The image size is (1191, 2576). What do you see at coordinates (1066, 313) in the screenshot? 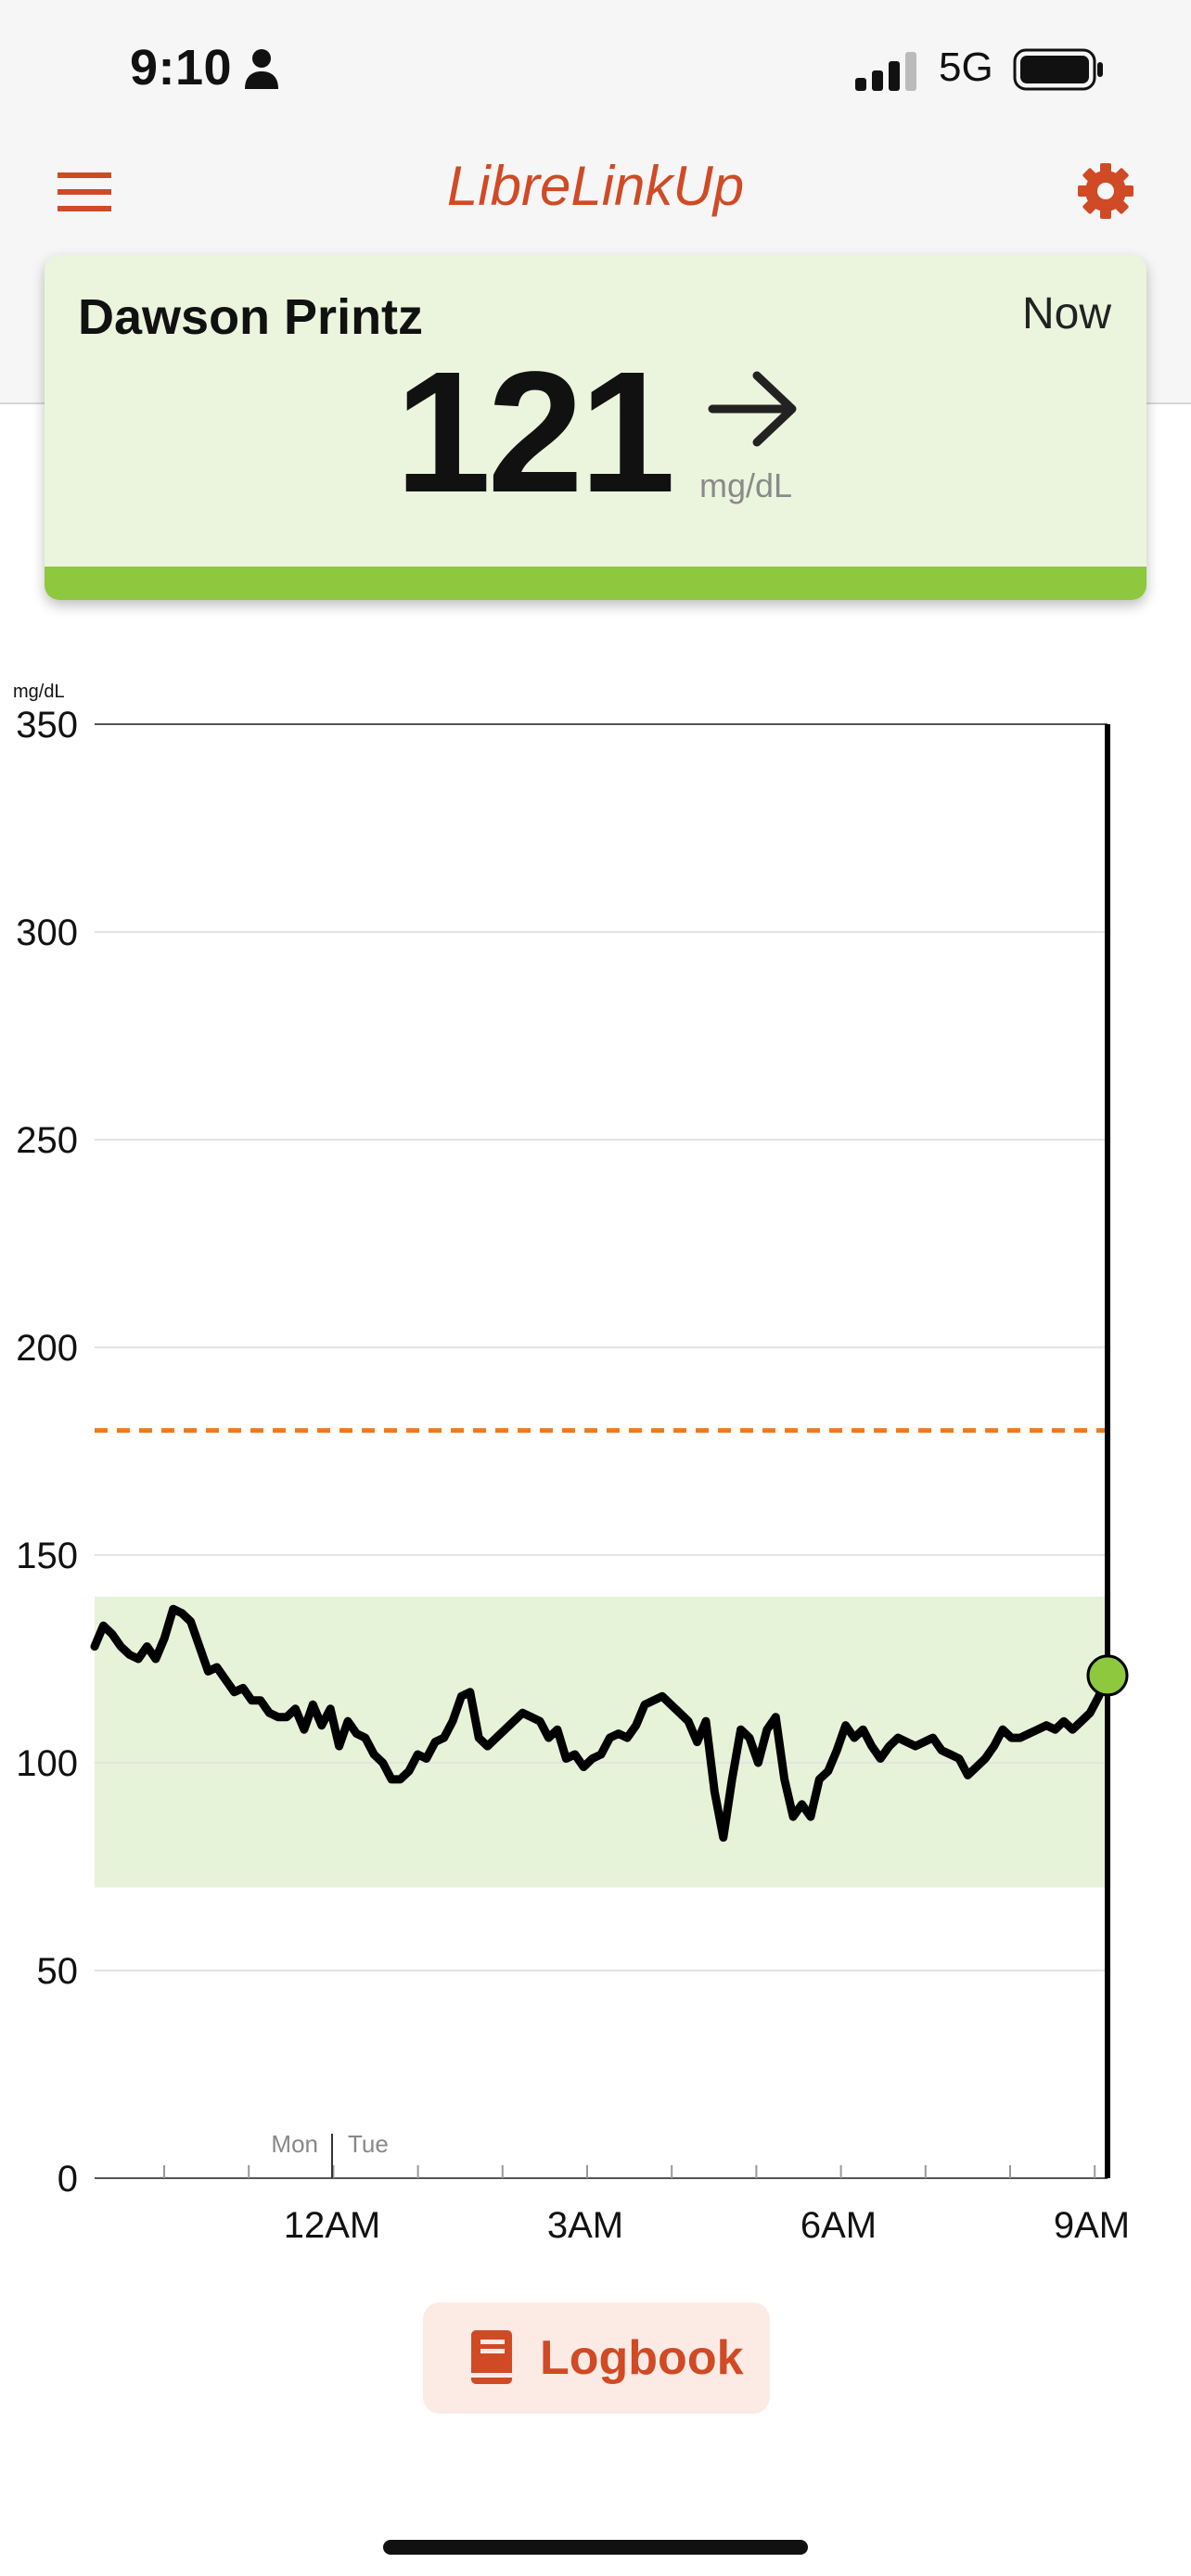
I see `reading-time: Now` at bounding box center [1066, 313].